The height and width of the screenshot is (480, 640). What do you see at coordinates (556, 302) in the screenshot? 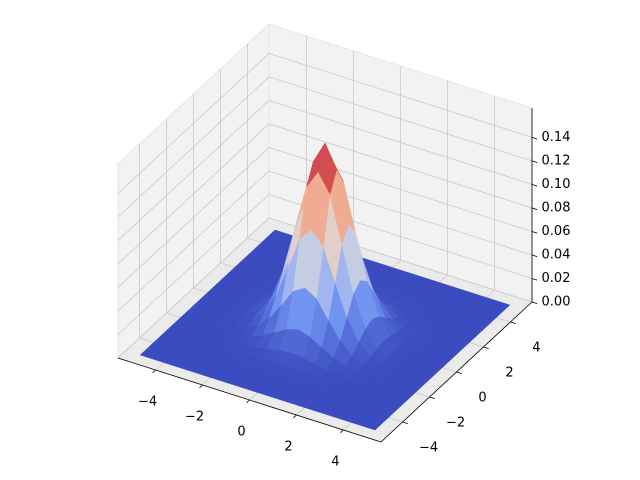
I see `z-tick-label: 0.00` at bounding box center [556, 302].